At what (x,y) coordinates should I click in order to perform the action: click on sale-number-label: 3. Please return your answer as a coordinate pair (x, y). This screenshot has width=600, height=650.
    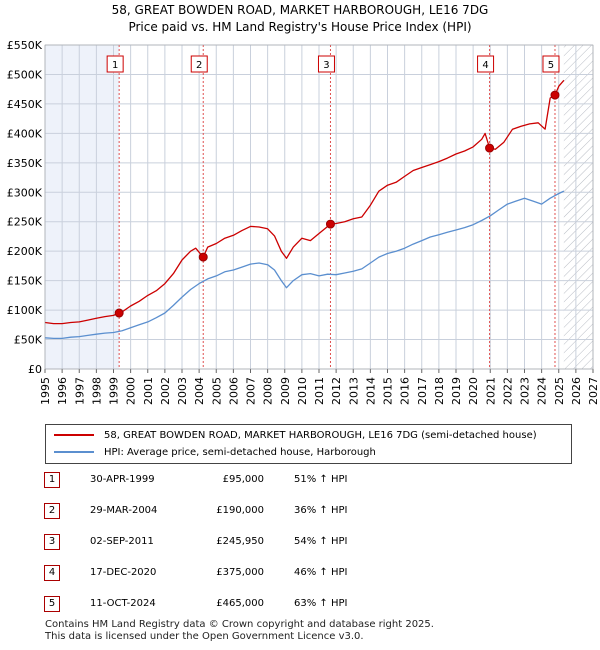
    Looking at the image, I should click on (326, 65).